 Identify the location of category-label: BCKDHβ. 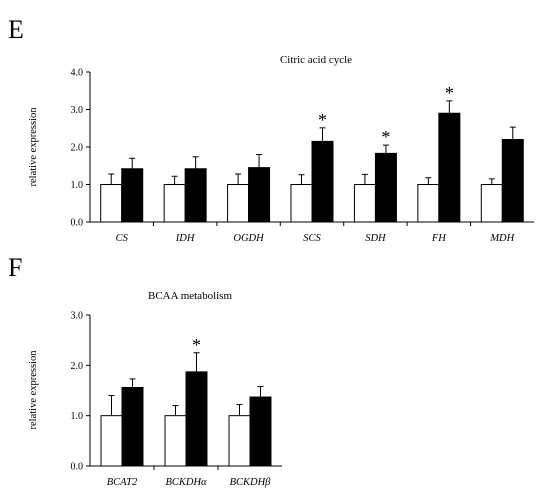
(251, 482).